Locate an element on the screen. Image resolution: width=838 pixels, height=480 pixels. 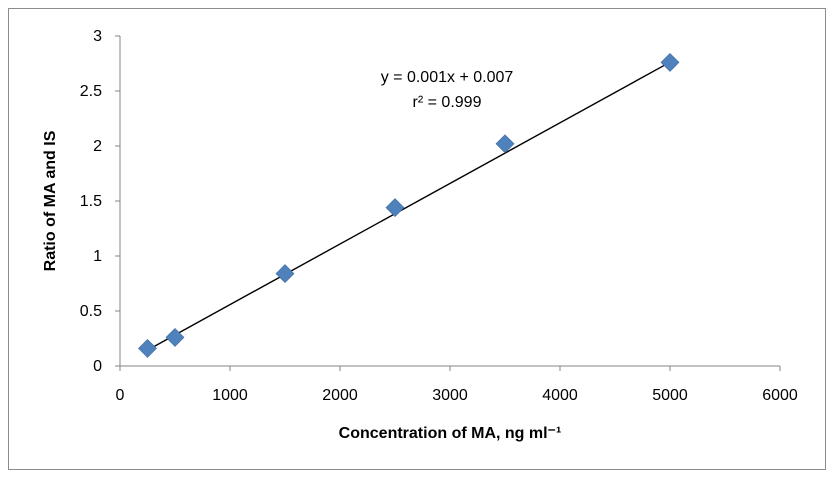
x-tick-label: 2000 is located at coordinates (340, 395).